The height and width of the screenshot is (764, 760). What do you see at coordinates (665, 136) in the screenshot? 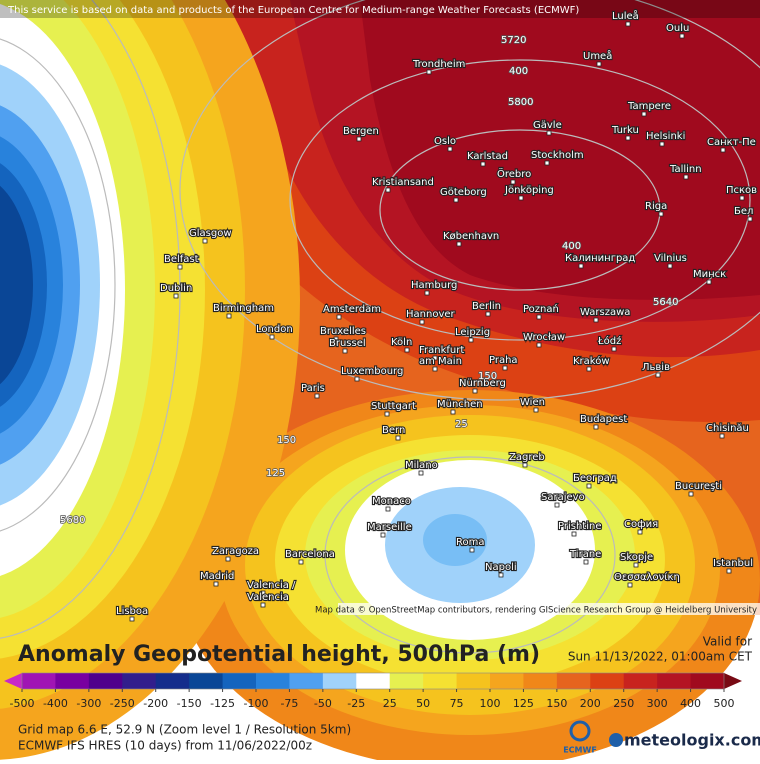
I see `city-label: Helsinki` at bounding box center [665, 136].